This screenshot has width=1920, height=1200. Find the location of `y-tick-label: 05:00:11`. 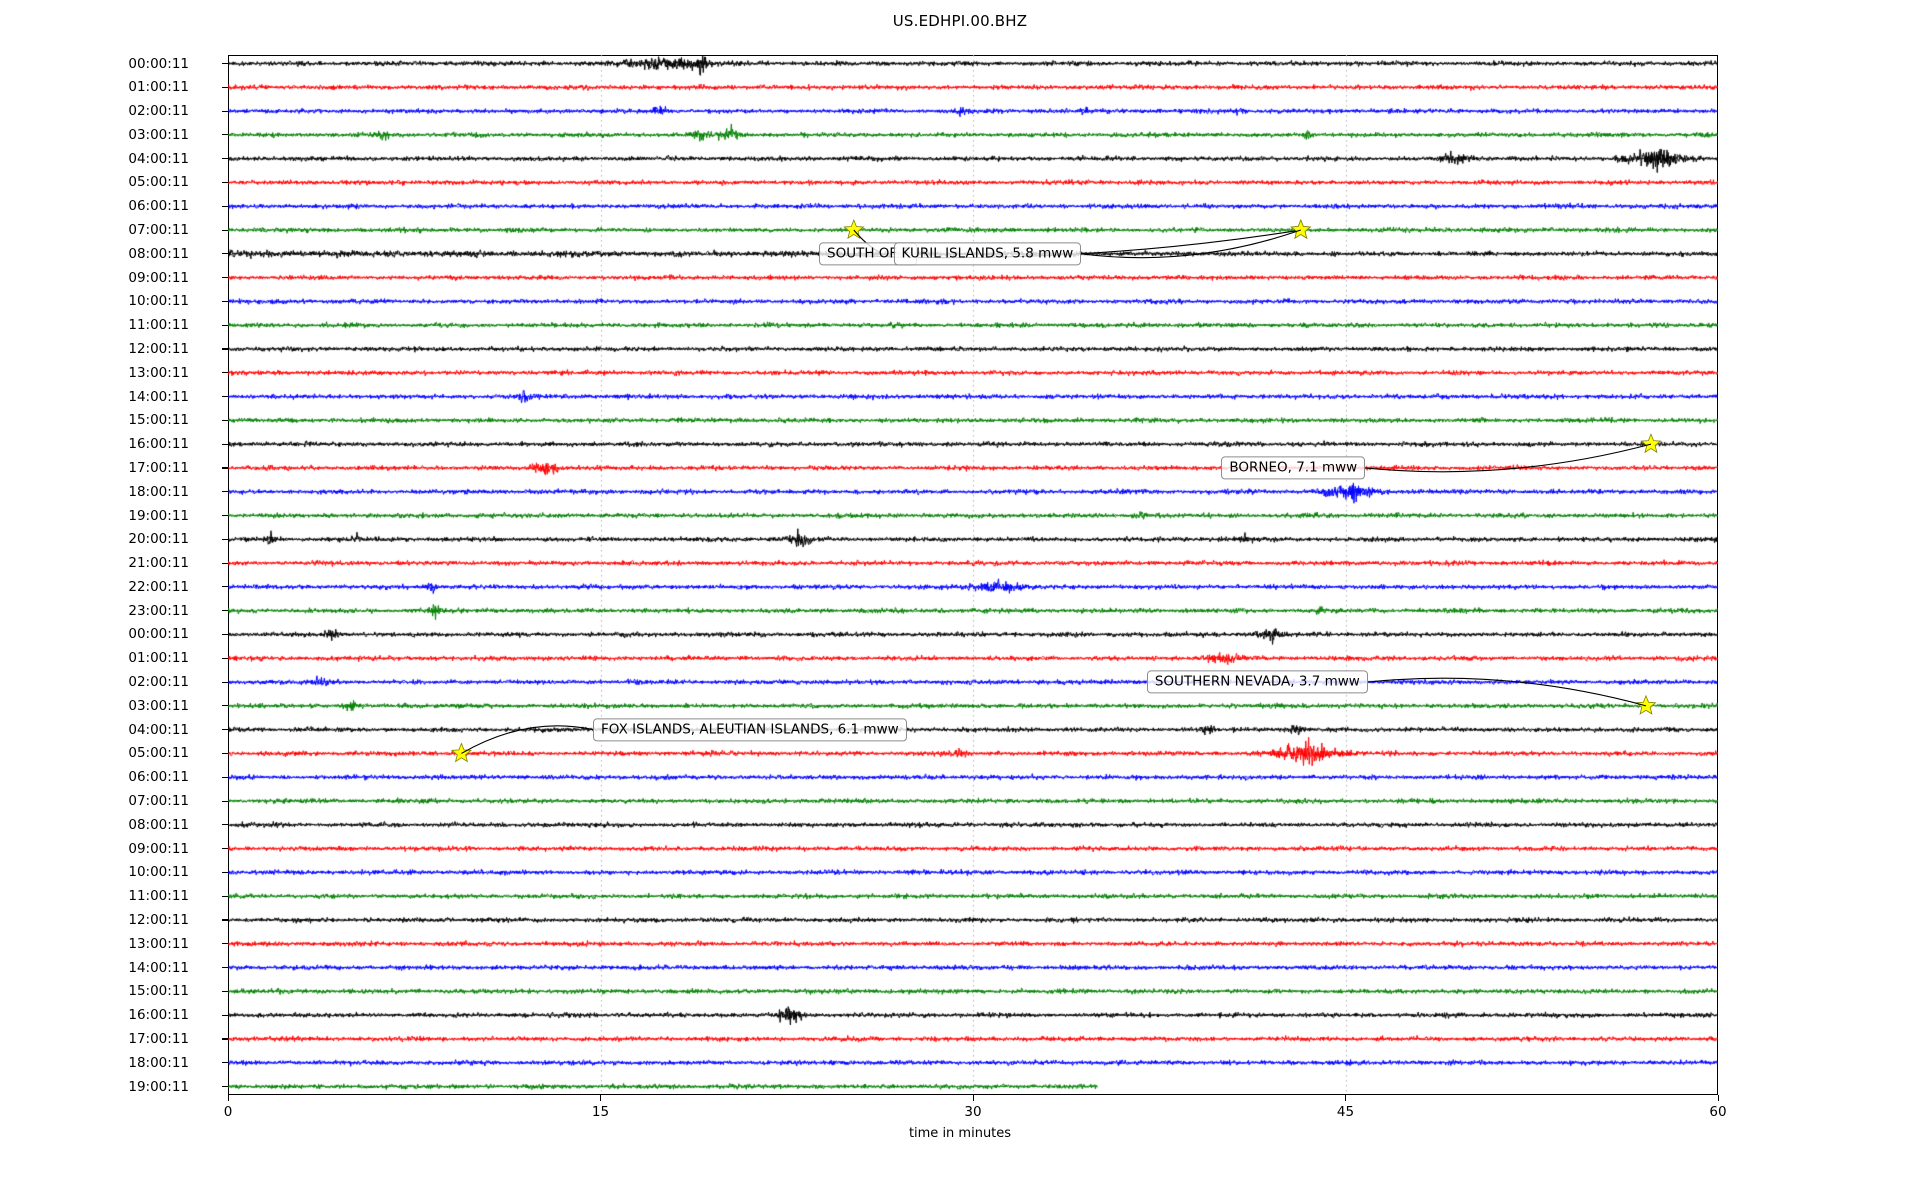

y-tick-label: 05:00:11 is located at coordinates (158, 753).